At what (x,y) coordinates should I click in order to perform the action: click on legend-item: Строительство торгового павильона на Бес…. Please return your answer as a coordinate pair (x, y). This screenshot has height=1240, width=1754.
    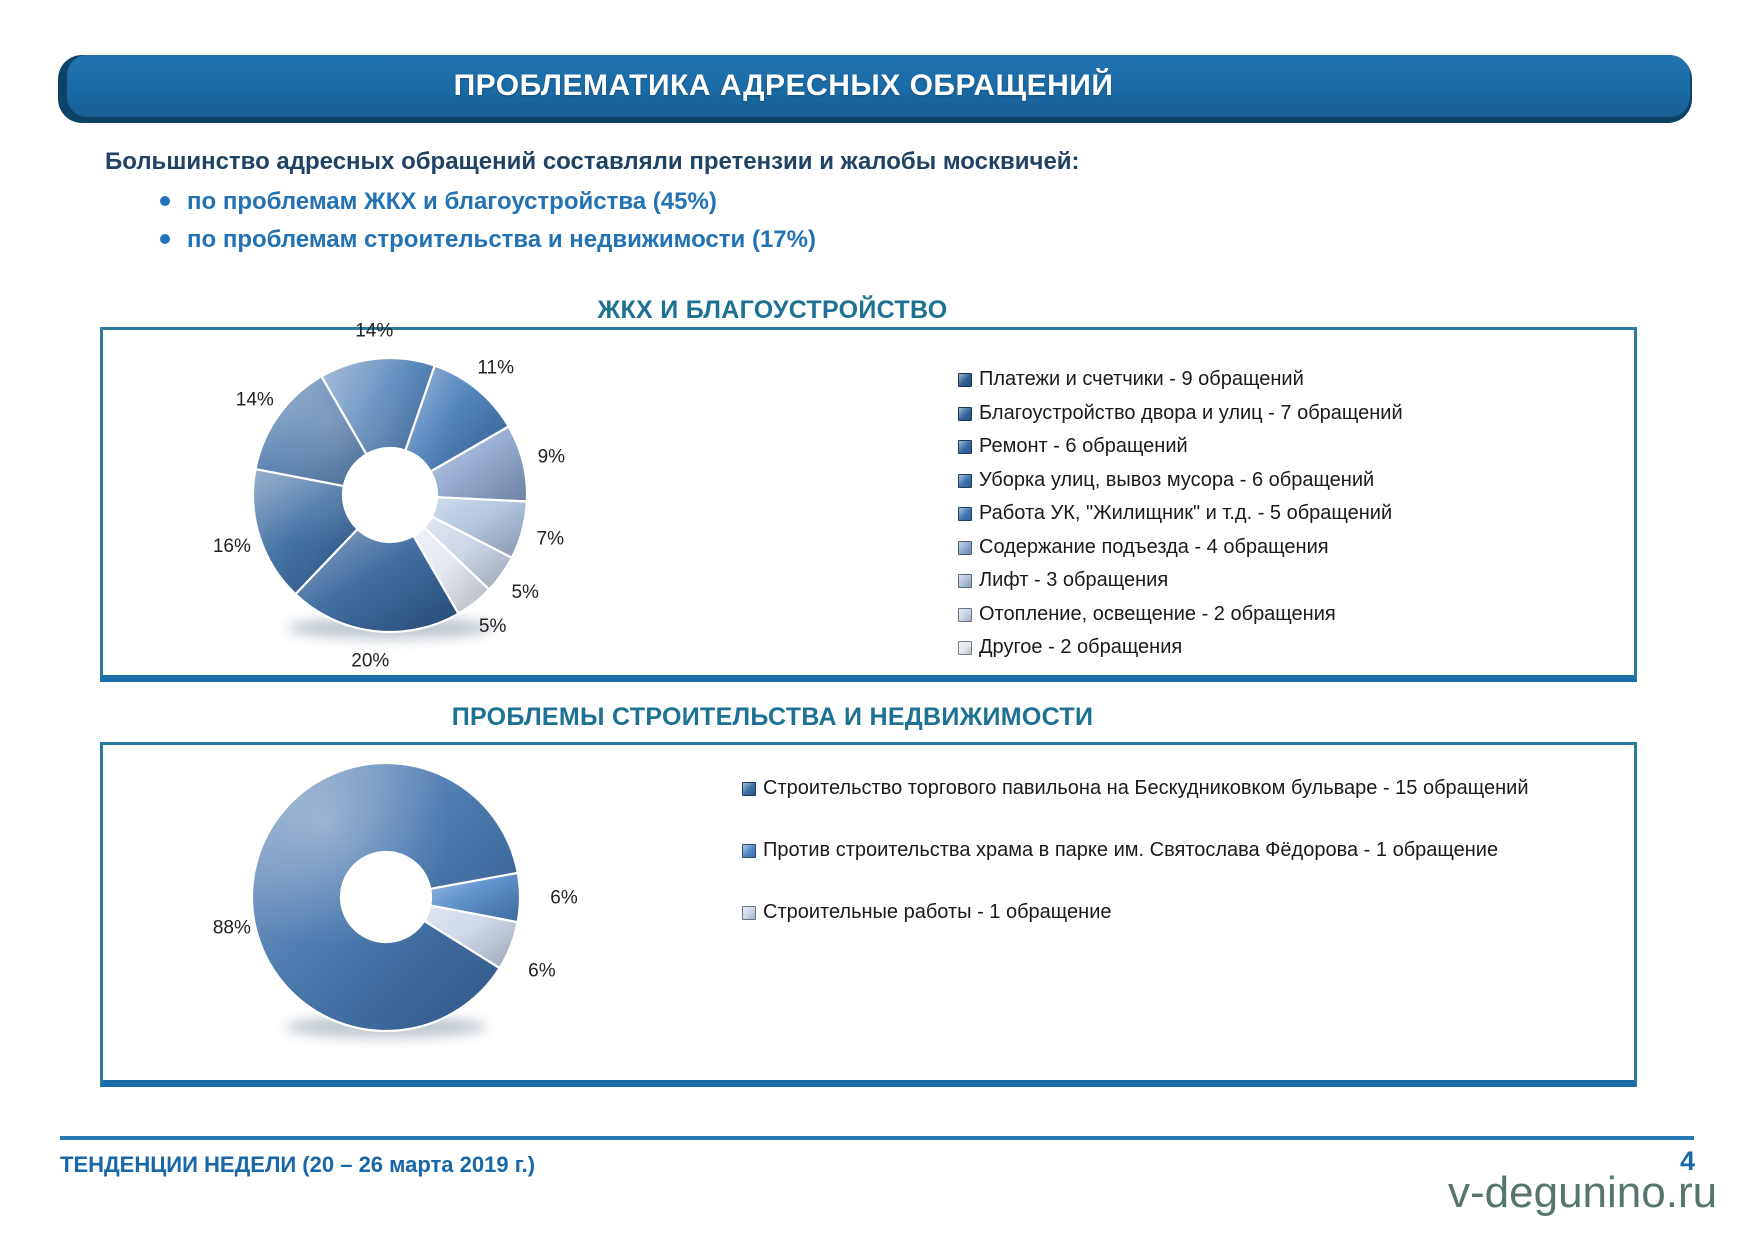
    Looking at the image, I should click on (1135, 808).